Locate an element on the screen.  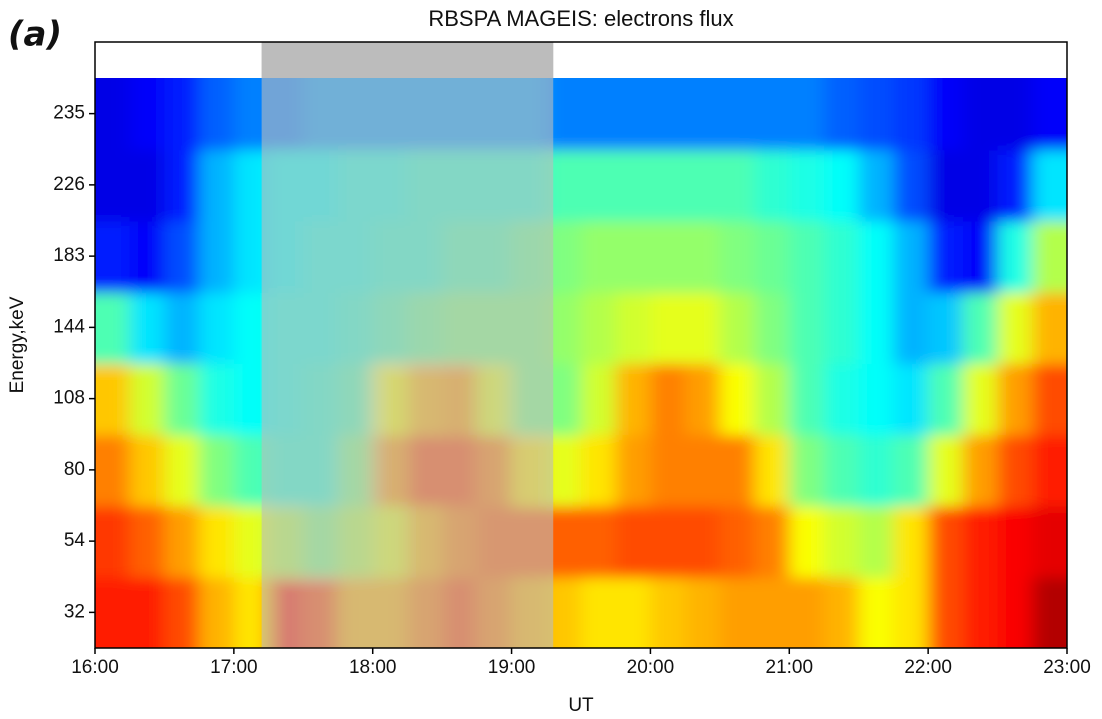
x-tick-label: 22:00 is located at coordinates (928, 667).